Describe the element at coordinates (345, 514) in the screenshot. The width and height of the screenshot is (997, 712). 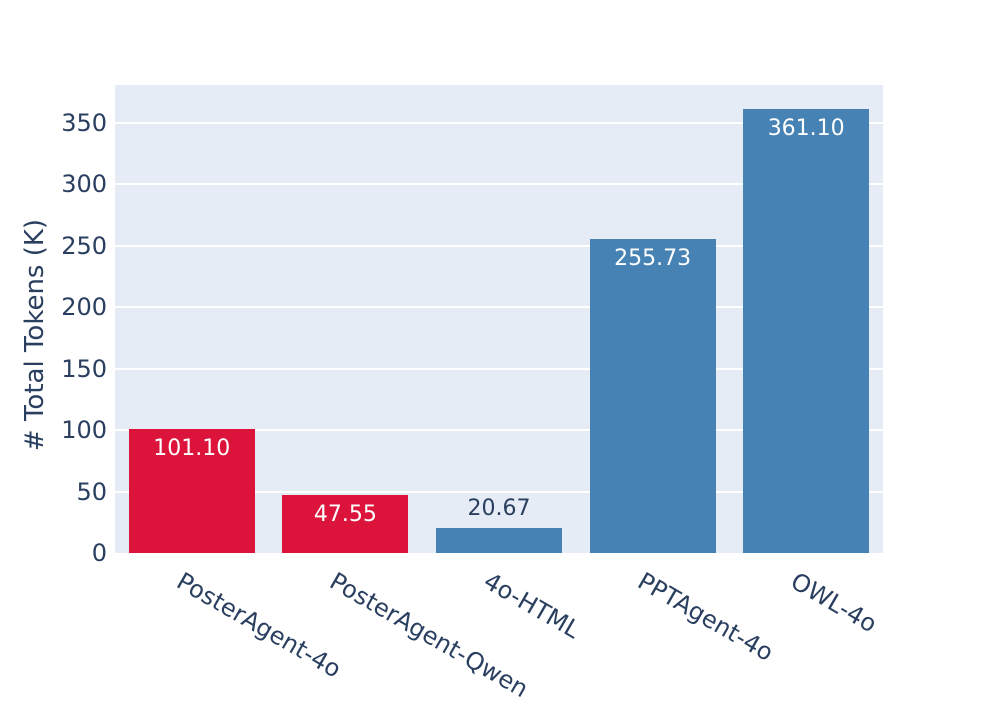
I see `bar-value-label: 47.55` at that location.